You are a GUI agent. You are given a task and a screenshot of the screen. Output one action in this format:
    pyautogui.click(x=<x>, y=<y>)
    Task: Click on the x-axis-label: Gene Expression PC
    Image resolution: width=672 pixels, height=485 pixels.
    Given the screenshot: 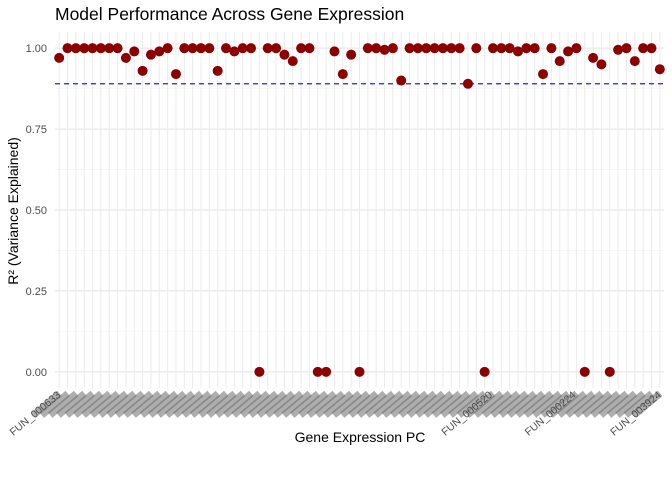 What is the action you would take?
    pyautogui.click(x=360, y=437)
    